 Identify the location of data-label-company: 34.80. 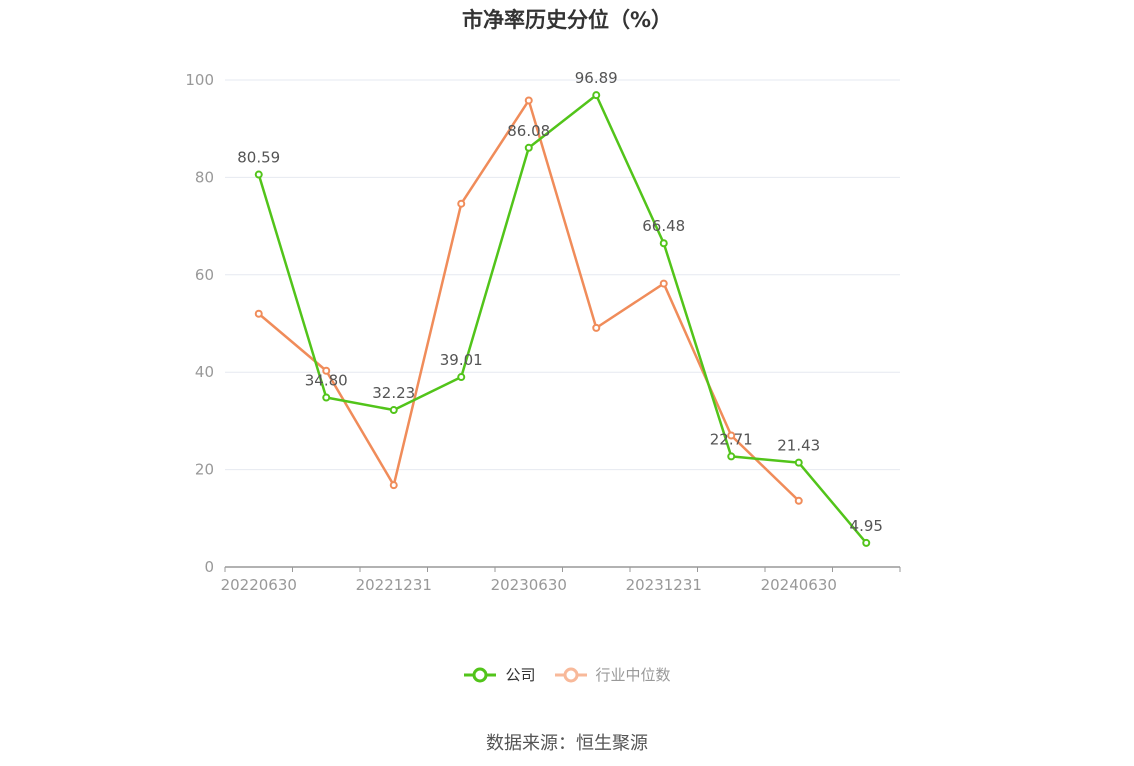
(326, 381).